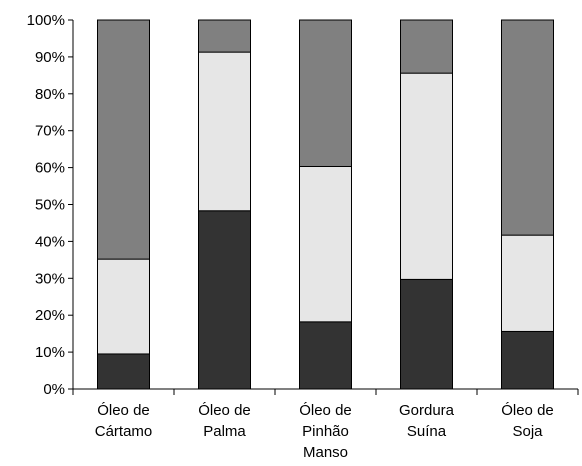 This screenshot has height=466, width=582. I want to click on x-category-label: Óleo de Palma, so click(224, 421).